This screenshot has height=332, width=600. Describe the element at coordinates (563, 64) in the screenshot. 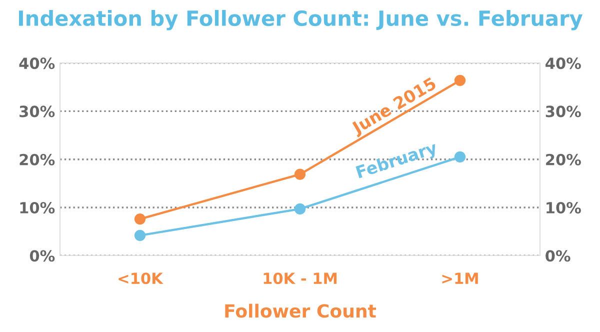

I see `y2-tick-label: 40%` at that location.